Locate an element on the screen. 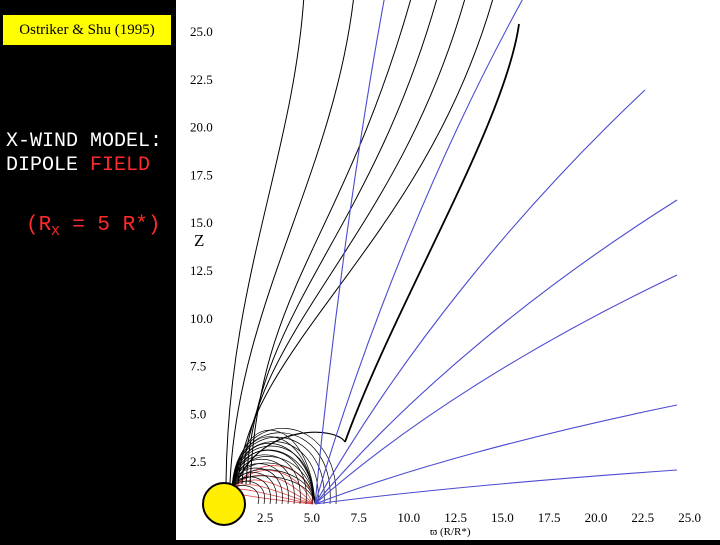  open-field-line is located at coordinates (265, 242).